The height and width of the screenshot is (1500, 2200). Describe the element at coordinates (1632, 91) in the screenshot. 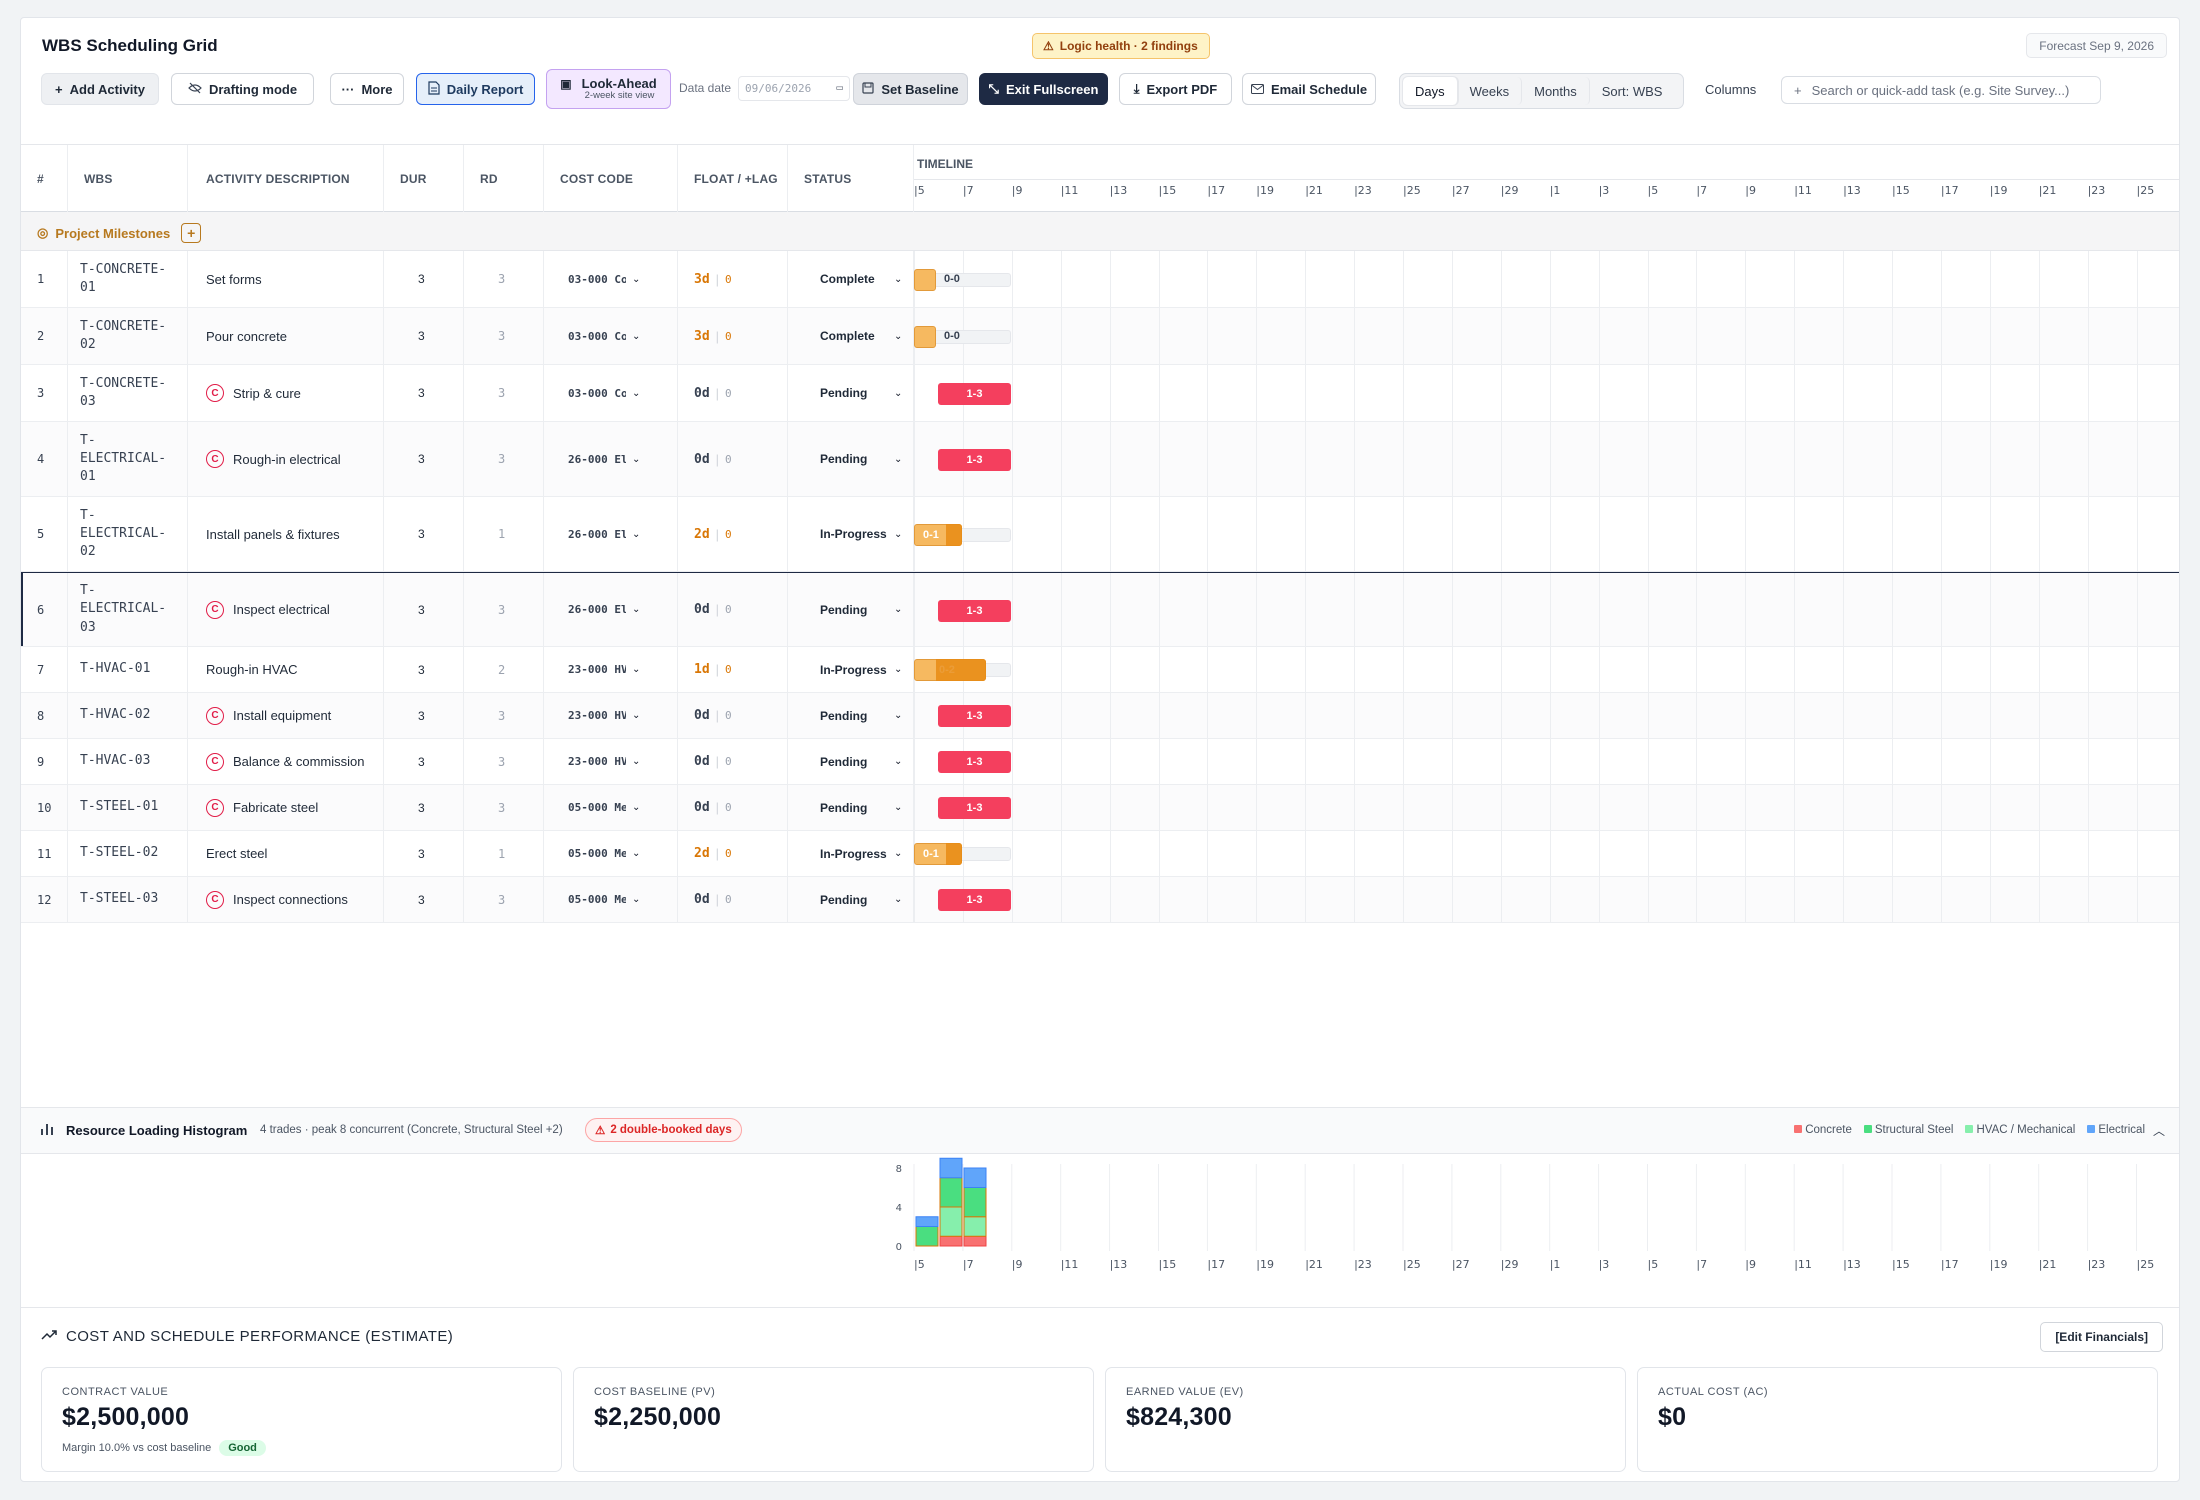

I see `view-option-sort-wbs: Sort: WBS` at that location.